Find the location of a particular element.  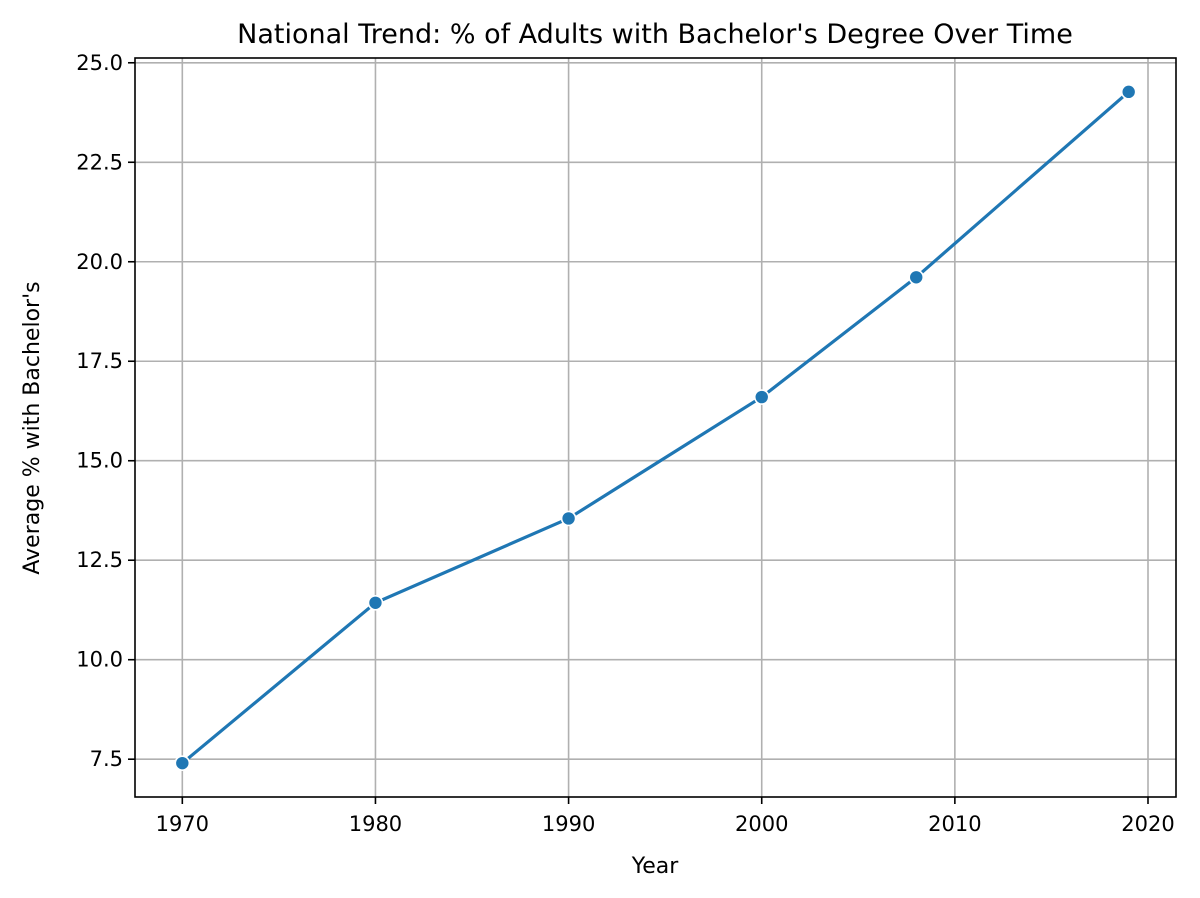

x-tick-label: 2010 is located at coordinates (954, 824).